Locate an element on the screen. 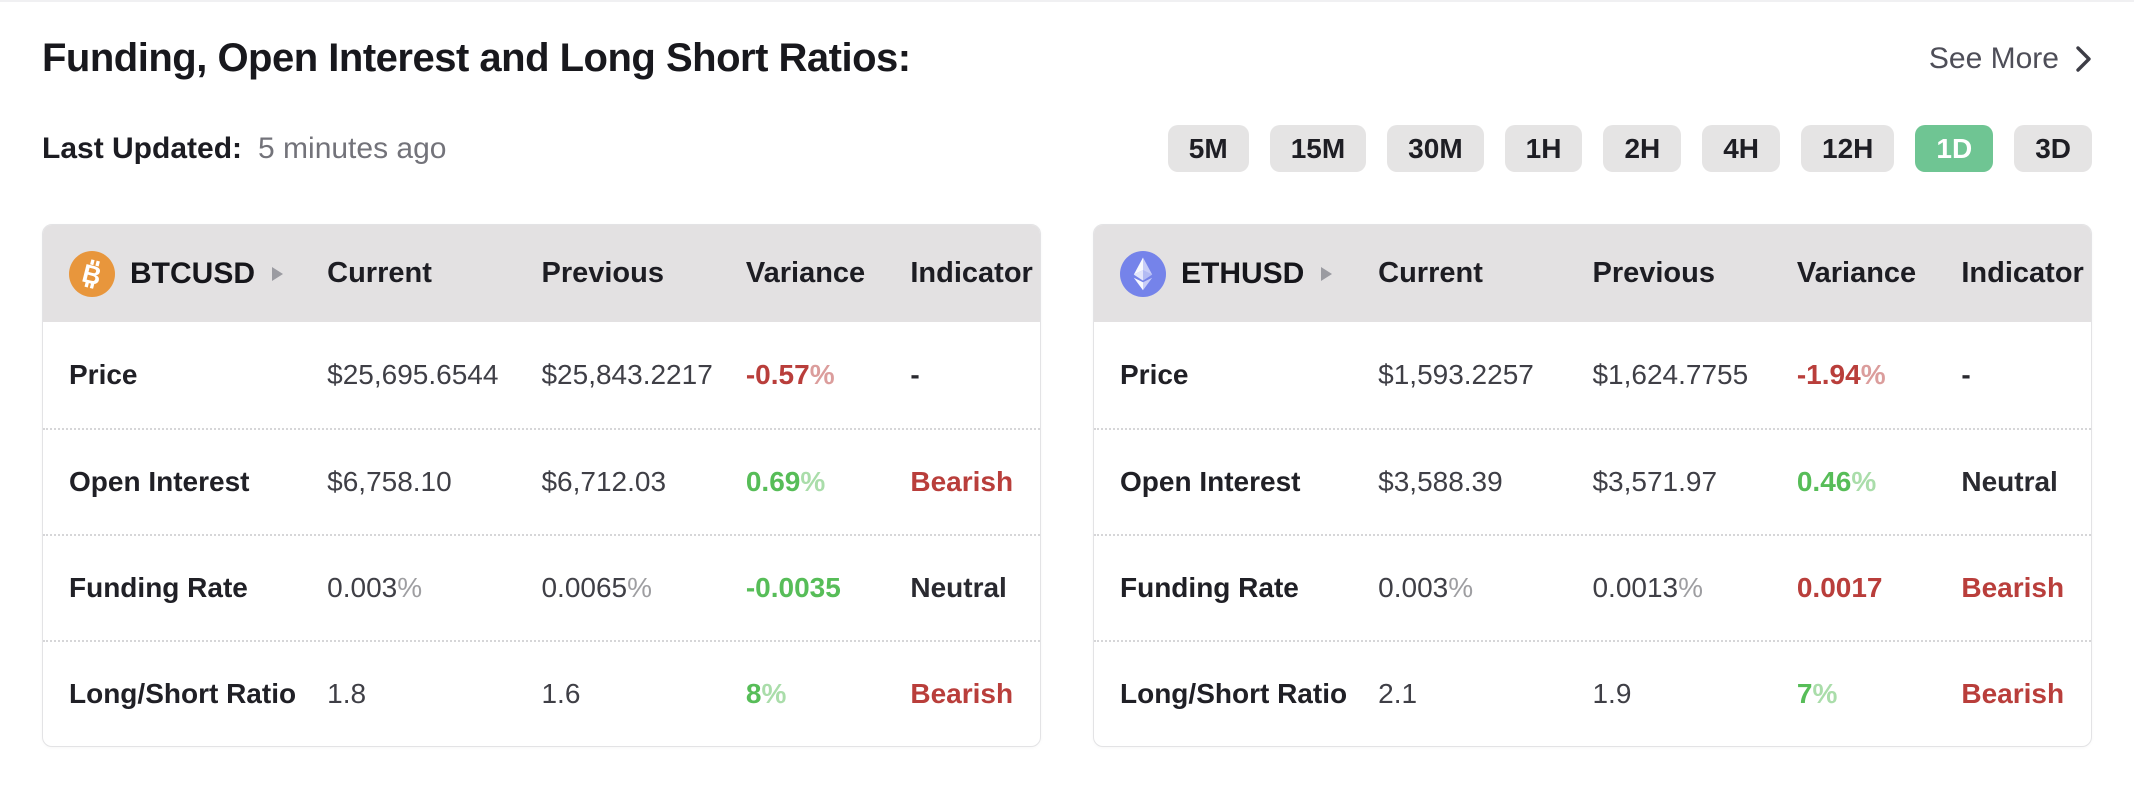  ethusd-symbol: ETHUSD is located at coordinates (1236, 273).